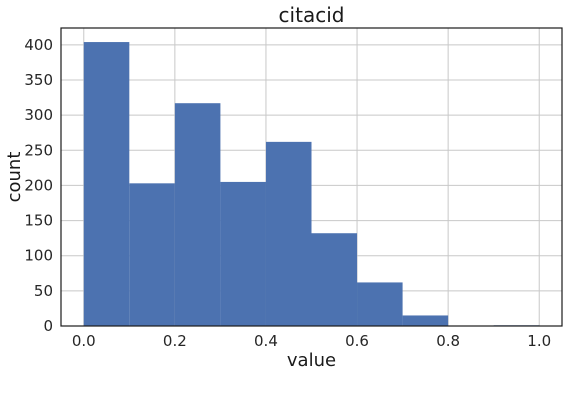 The width and height of the screenshot is (570, 404). Describe the element at coordinates (539, 341) in the screenshot. I see `x-tick-label: 1.0` at that location.